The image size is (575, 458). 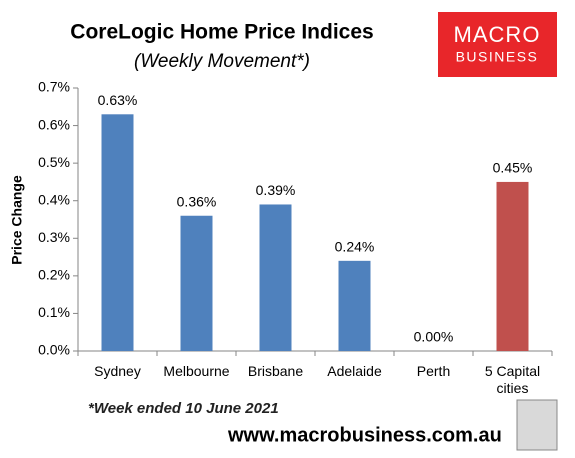 I want to click on x-tick-label: Melbourne, so click(x=196, y=371).